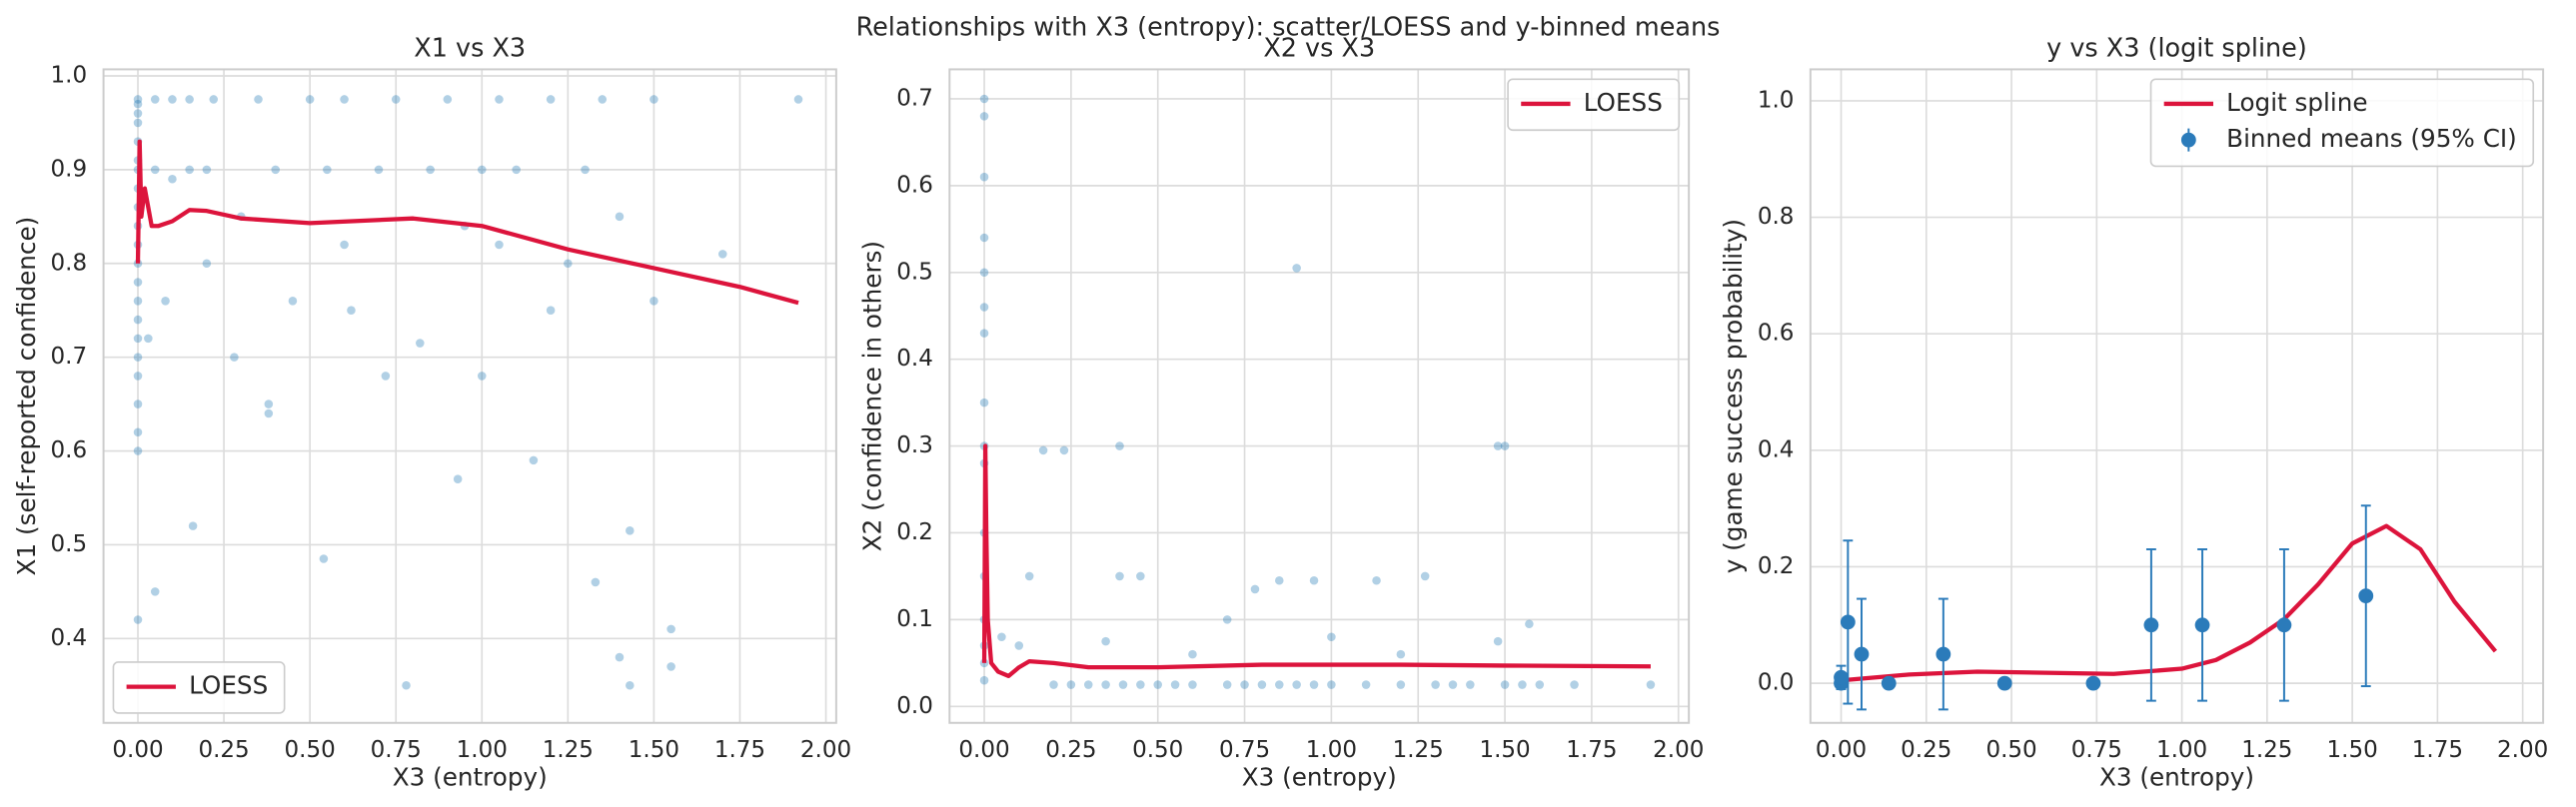 The height and width of the screenshot is (807, 2576). I want to click on y-tick-label: 0.8, so click(69, 263).